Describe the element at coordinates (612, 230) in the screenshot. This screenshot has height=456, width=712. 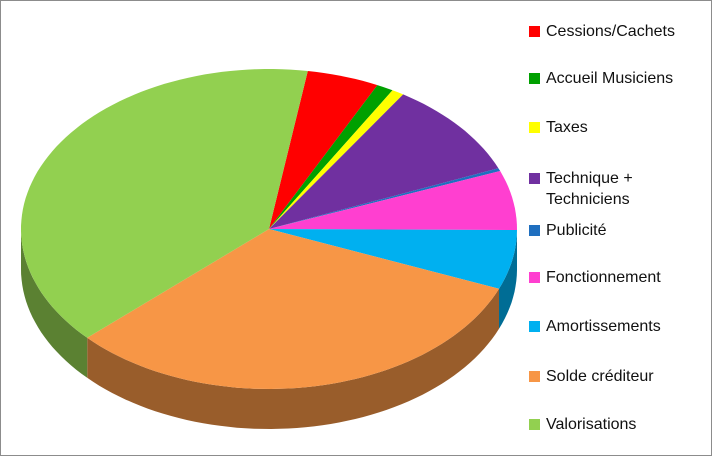
I see `legend-item: Publicité` at that location.